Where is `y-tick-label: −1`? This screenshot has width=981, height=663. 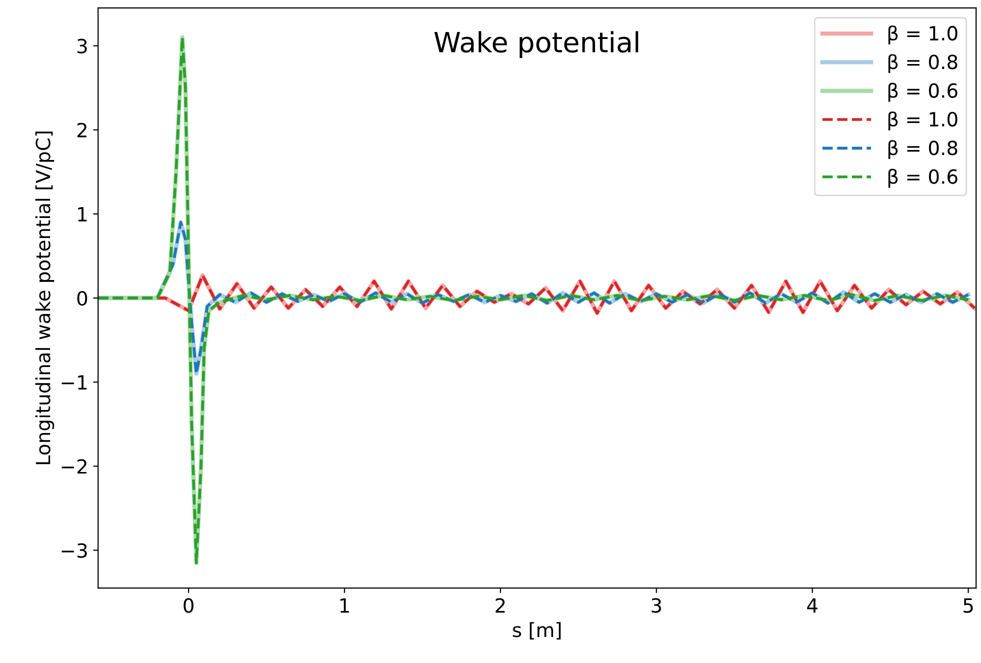
y-tick-label: −1 is located at coordinates (74, 382).